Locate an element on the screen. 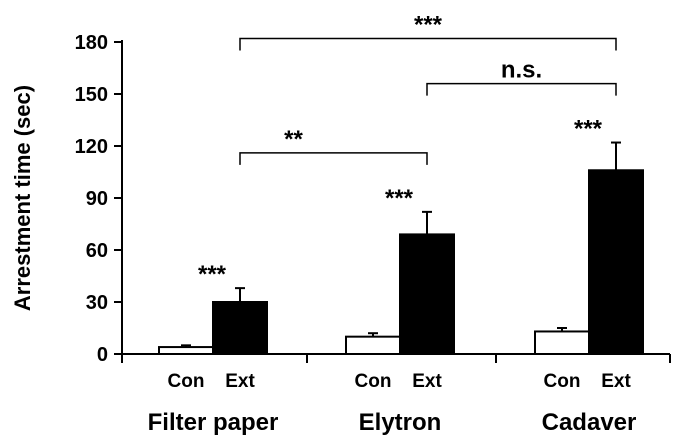  y-tick-label: 0 is located at coordinates (102, 355).